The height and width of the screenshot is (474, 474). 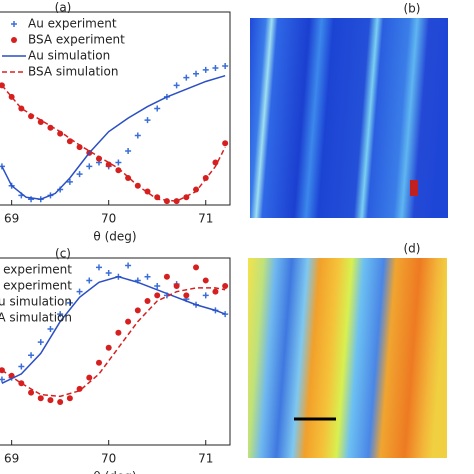 I want to click on panel-label: (b), so click(x=412, y=9).